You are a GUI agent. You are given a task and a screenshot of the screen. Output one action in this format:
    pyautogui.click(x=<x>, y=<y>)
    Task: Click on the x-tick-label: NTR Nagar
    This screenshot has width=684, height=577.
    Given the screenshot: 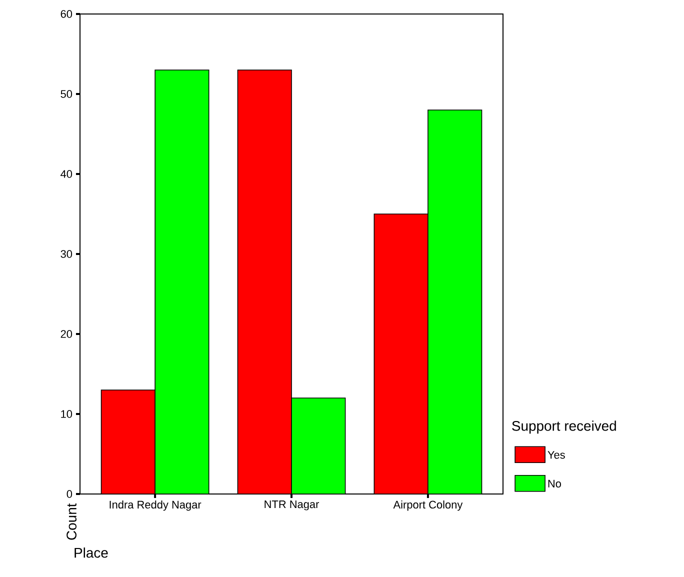 What is the action you would take?
    pyautogui.click(x=292, y=505)
    